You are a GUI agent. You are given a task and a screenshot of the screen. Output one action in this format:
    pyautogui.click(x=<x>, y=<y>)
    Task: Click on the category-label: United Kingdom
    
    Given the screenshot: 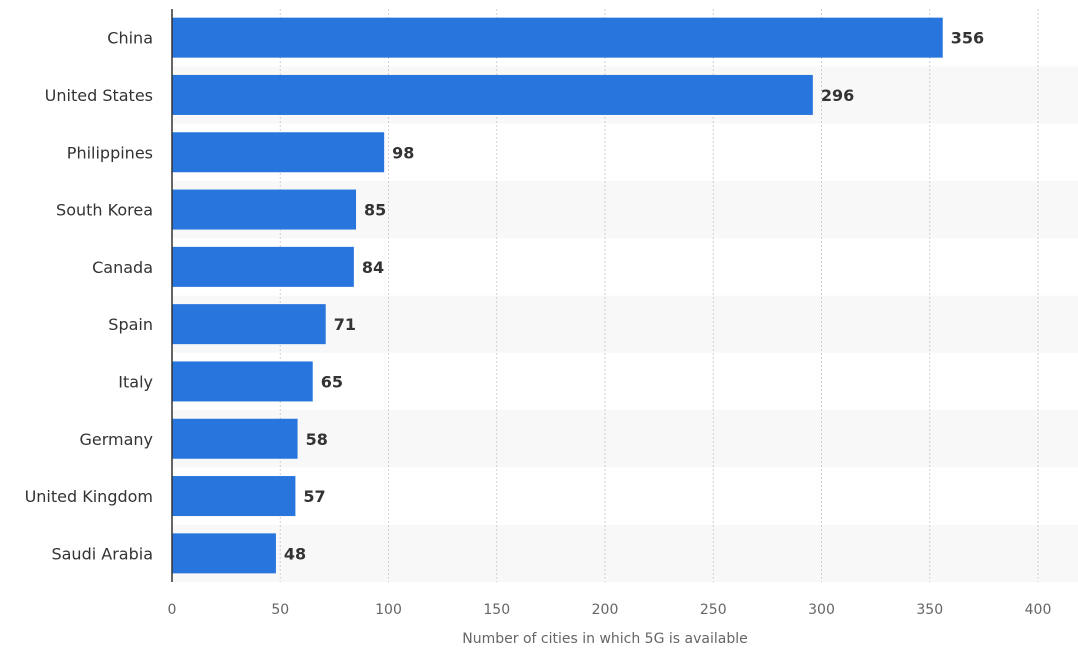 What is the action you would take?
    pyautogui.click(x=89, y=496)
    